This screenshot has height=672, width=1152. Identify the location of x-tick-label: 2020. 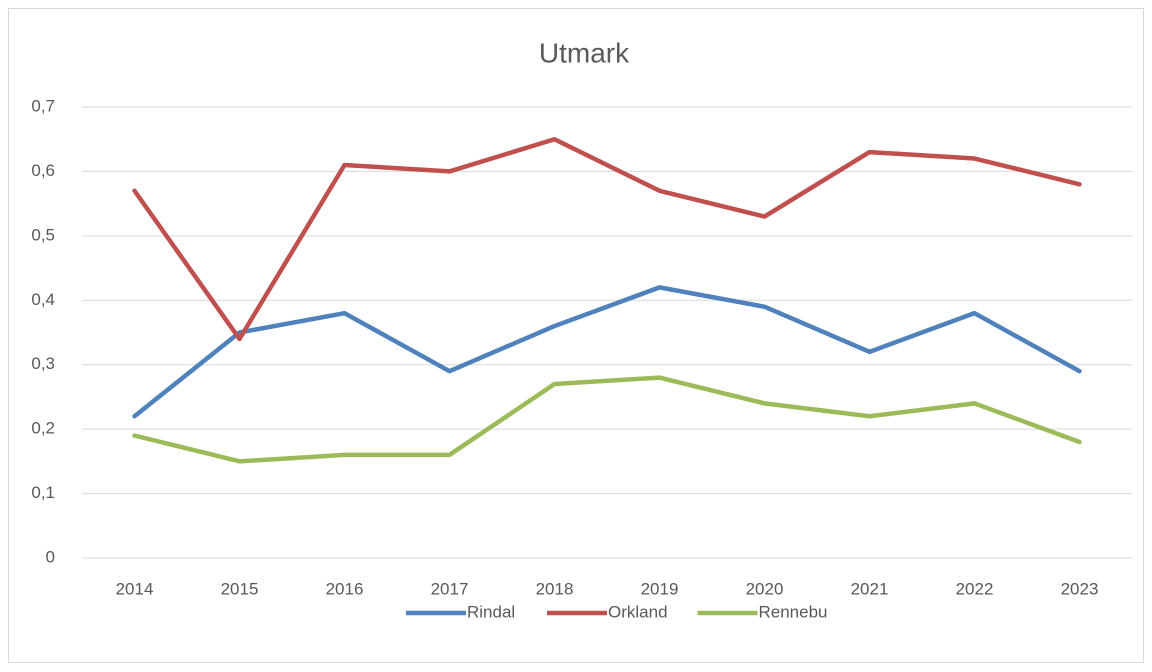
(765, 588).